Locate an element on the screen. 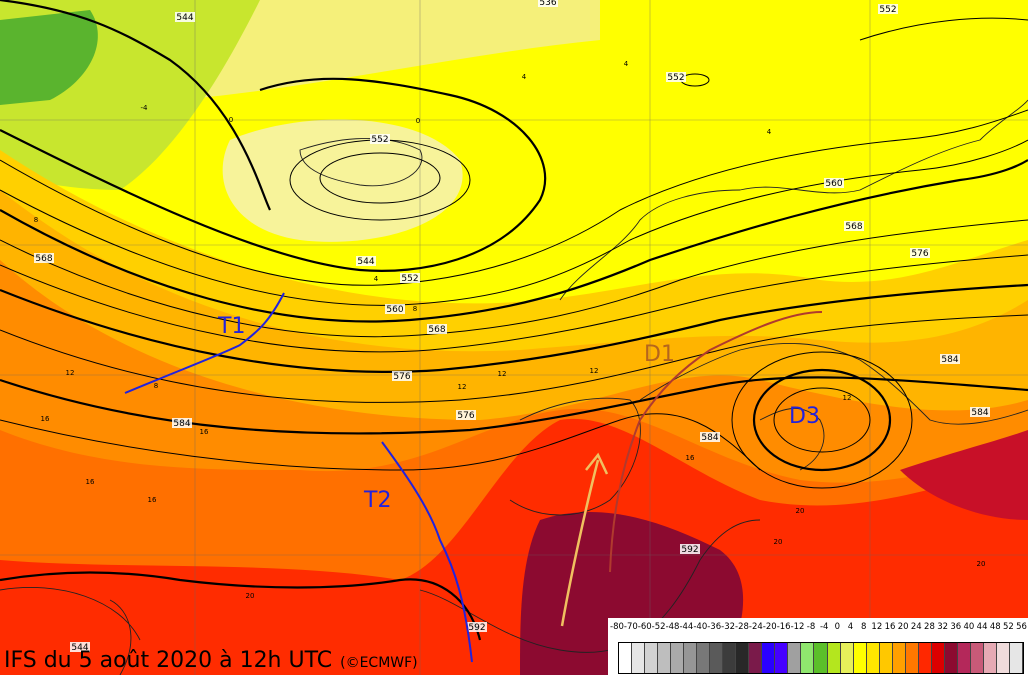 The image size is (1028, 675). legend-label: -44 is located at coordinates (686, 627).